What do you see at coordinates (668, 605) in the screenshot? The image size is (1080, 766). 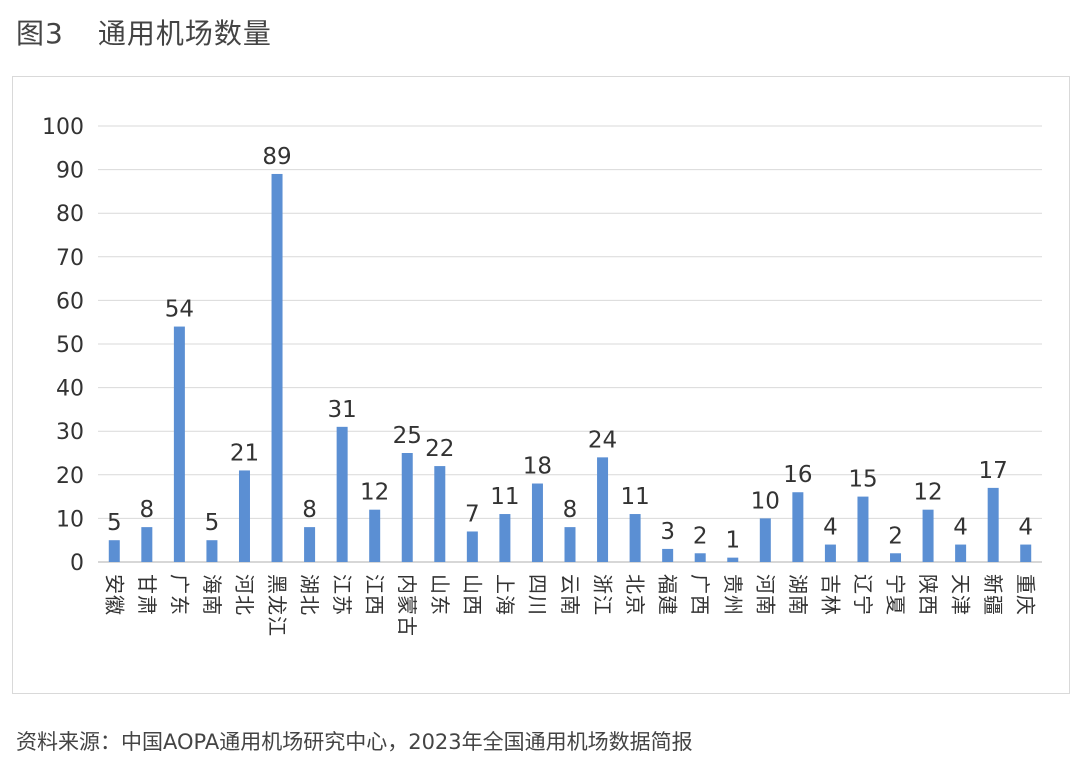 I see `svg-text: 建` at bounding box center [668, 605].